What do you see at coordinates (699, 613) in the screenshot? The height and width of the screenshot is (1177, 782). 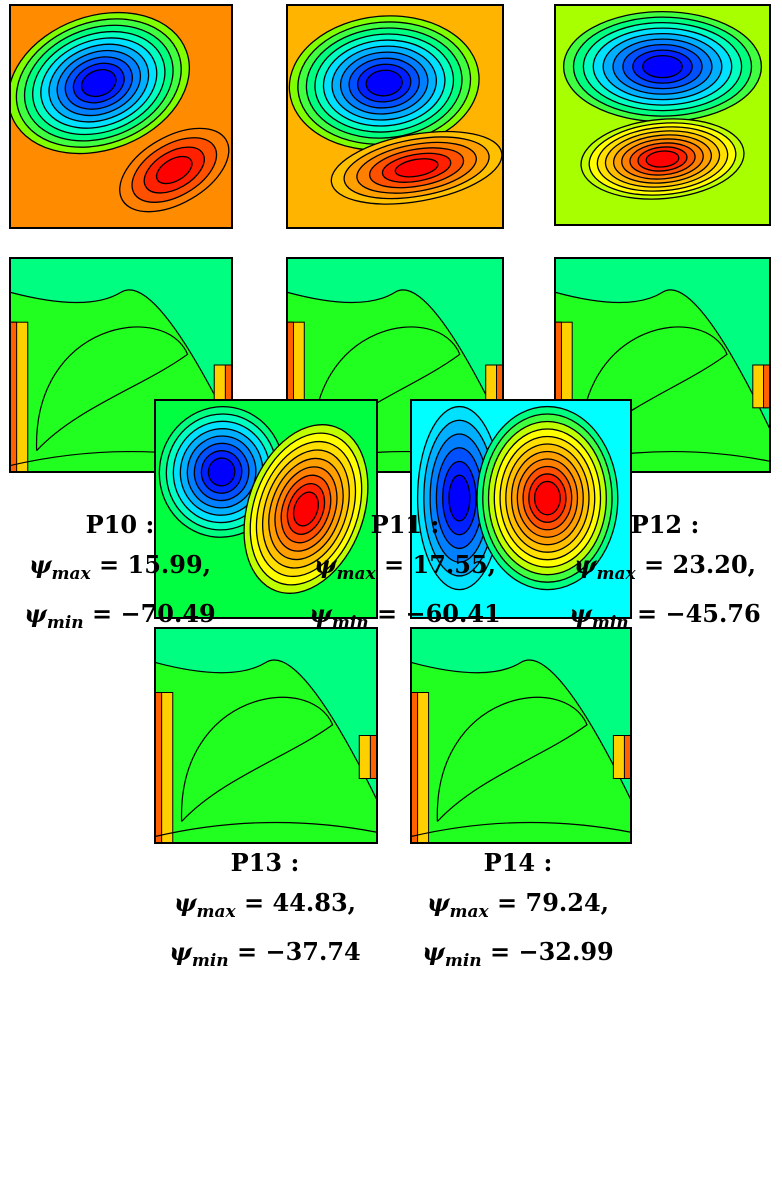 I see `caption-text: = −45.76` at bounding box center [699, 613].